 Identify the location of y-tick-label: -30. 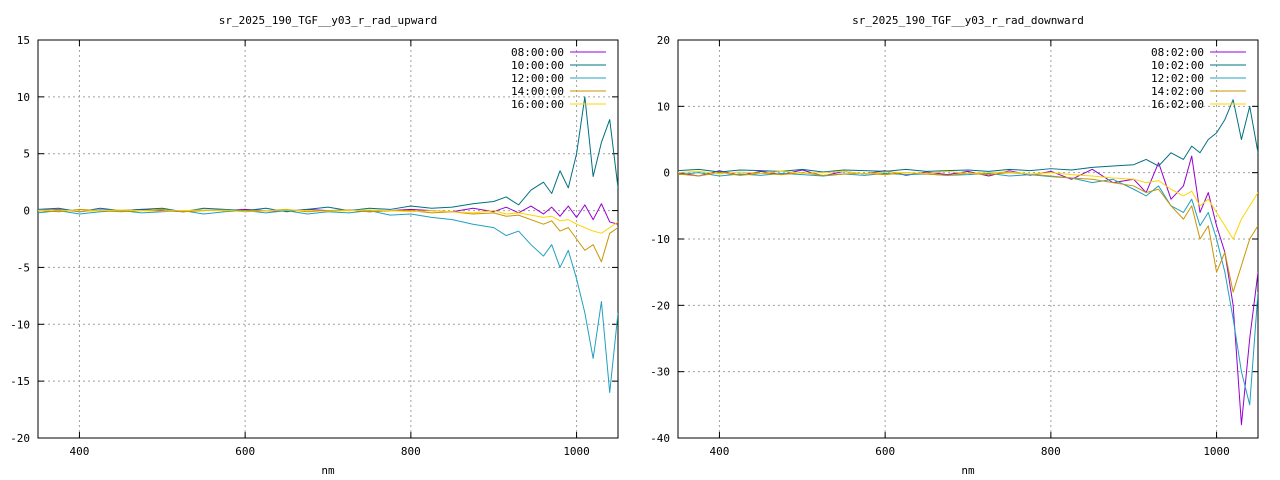
(660, 372).